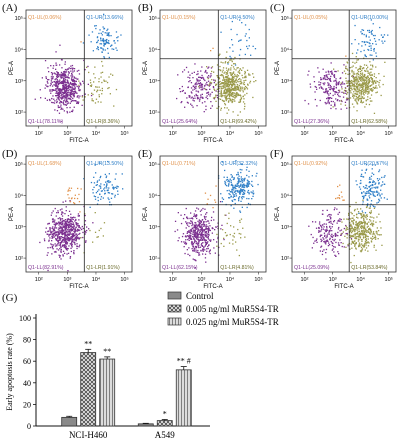 This screenshot has height=442, width=400. What do you see at coordinates (153, 49) in the screenshot?
I see `y-tick-label: 10⁴` at bounding box center [153, 49].